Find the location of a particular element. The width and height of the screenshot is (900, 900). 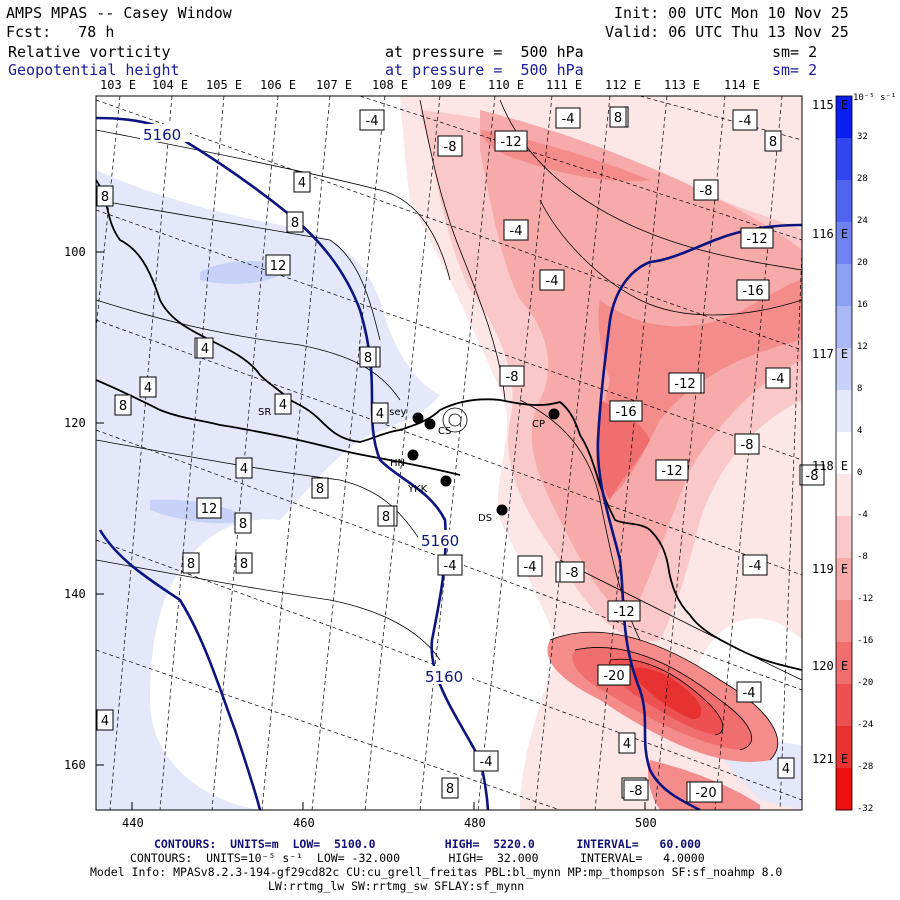

lon-label: 114 E is located at coordinates (742, 85).